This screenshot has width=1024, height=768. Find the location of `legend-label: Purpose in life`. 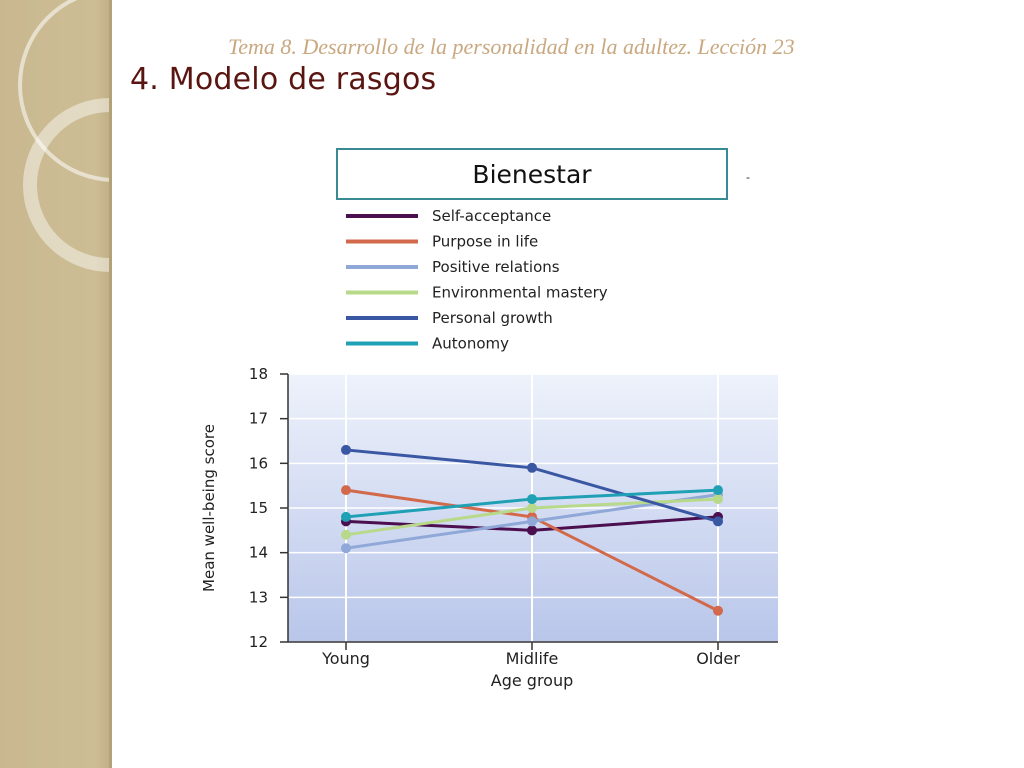

legend-label: Purpose in life is located at coordinates (485, 242).